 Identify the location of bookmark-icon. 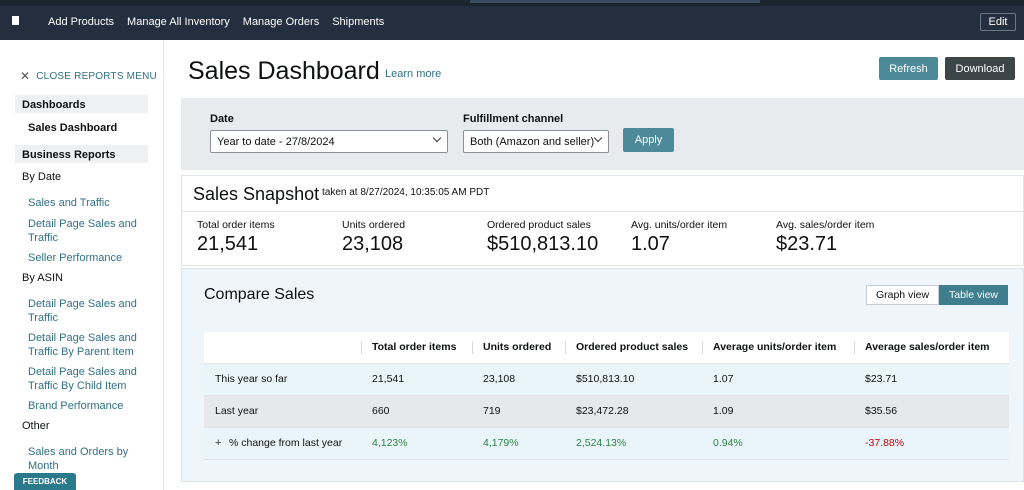
(15, 22).